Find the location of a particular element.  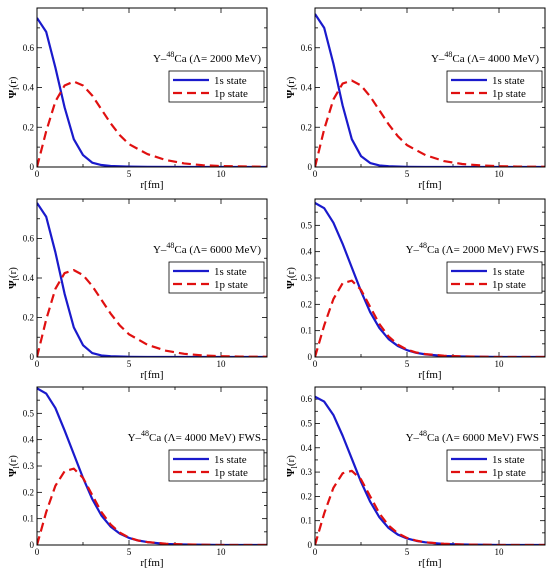

title-suffix: Ca (Λ= 2000 MeV) is located at coordinates (217, 59).